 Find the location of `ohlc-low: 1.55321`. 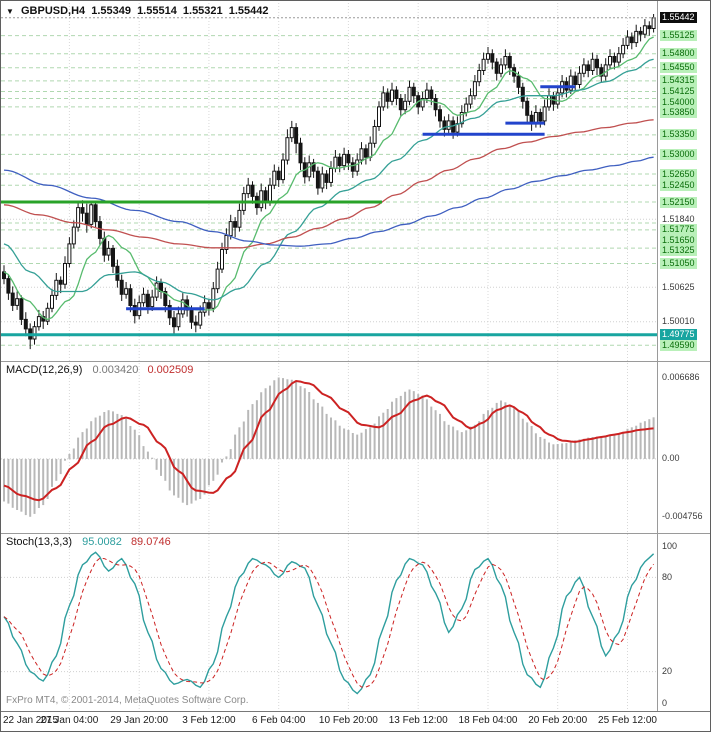

ohlc-low: 1.55321 is located at coordinates (202, 11).